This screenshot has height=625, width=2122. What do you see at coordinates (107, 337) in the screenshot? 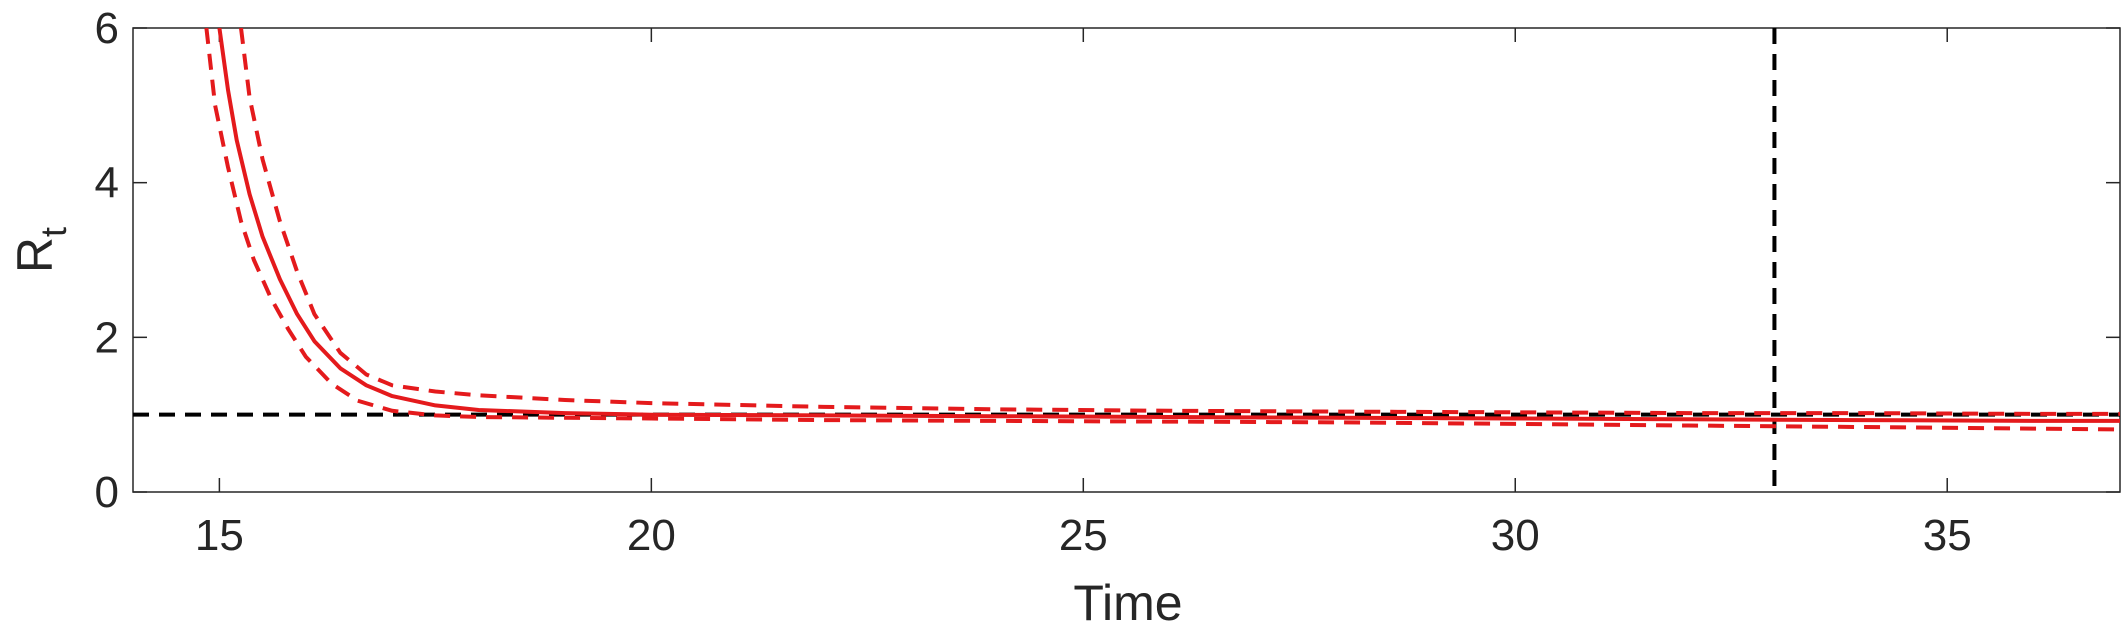
I see `y-tick-label: 2` at bounding box center [107, 337].